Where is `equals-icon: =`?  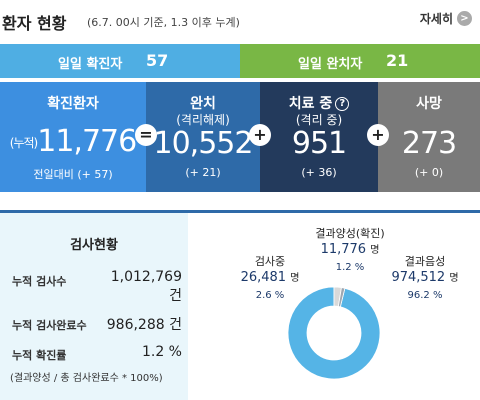
equals-icon: = is located at coordinates (146, 135).